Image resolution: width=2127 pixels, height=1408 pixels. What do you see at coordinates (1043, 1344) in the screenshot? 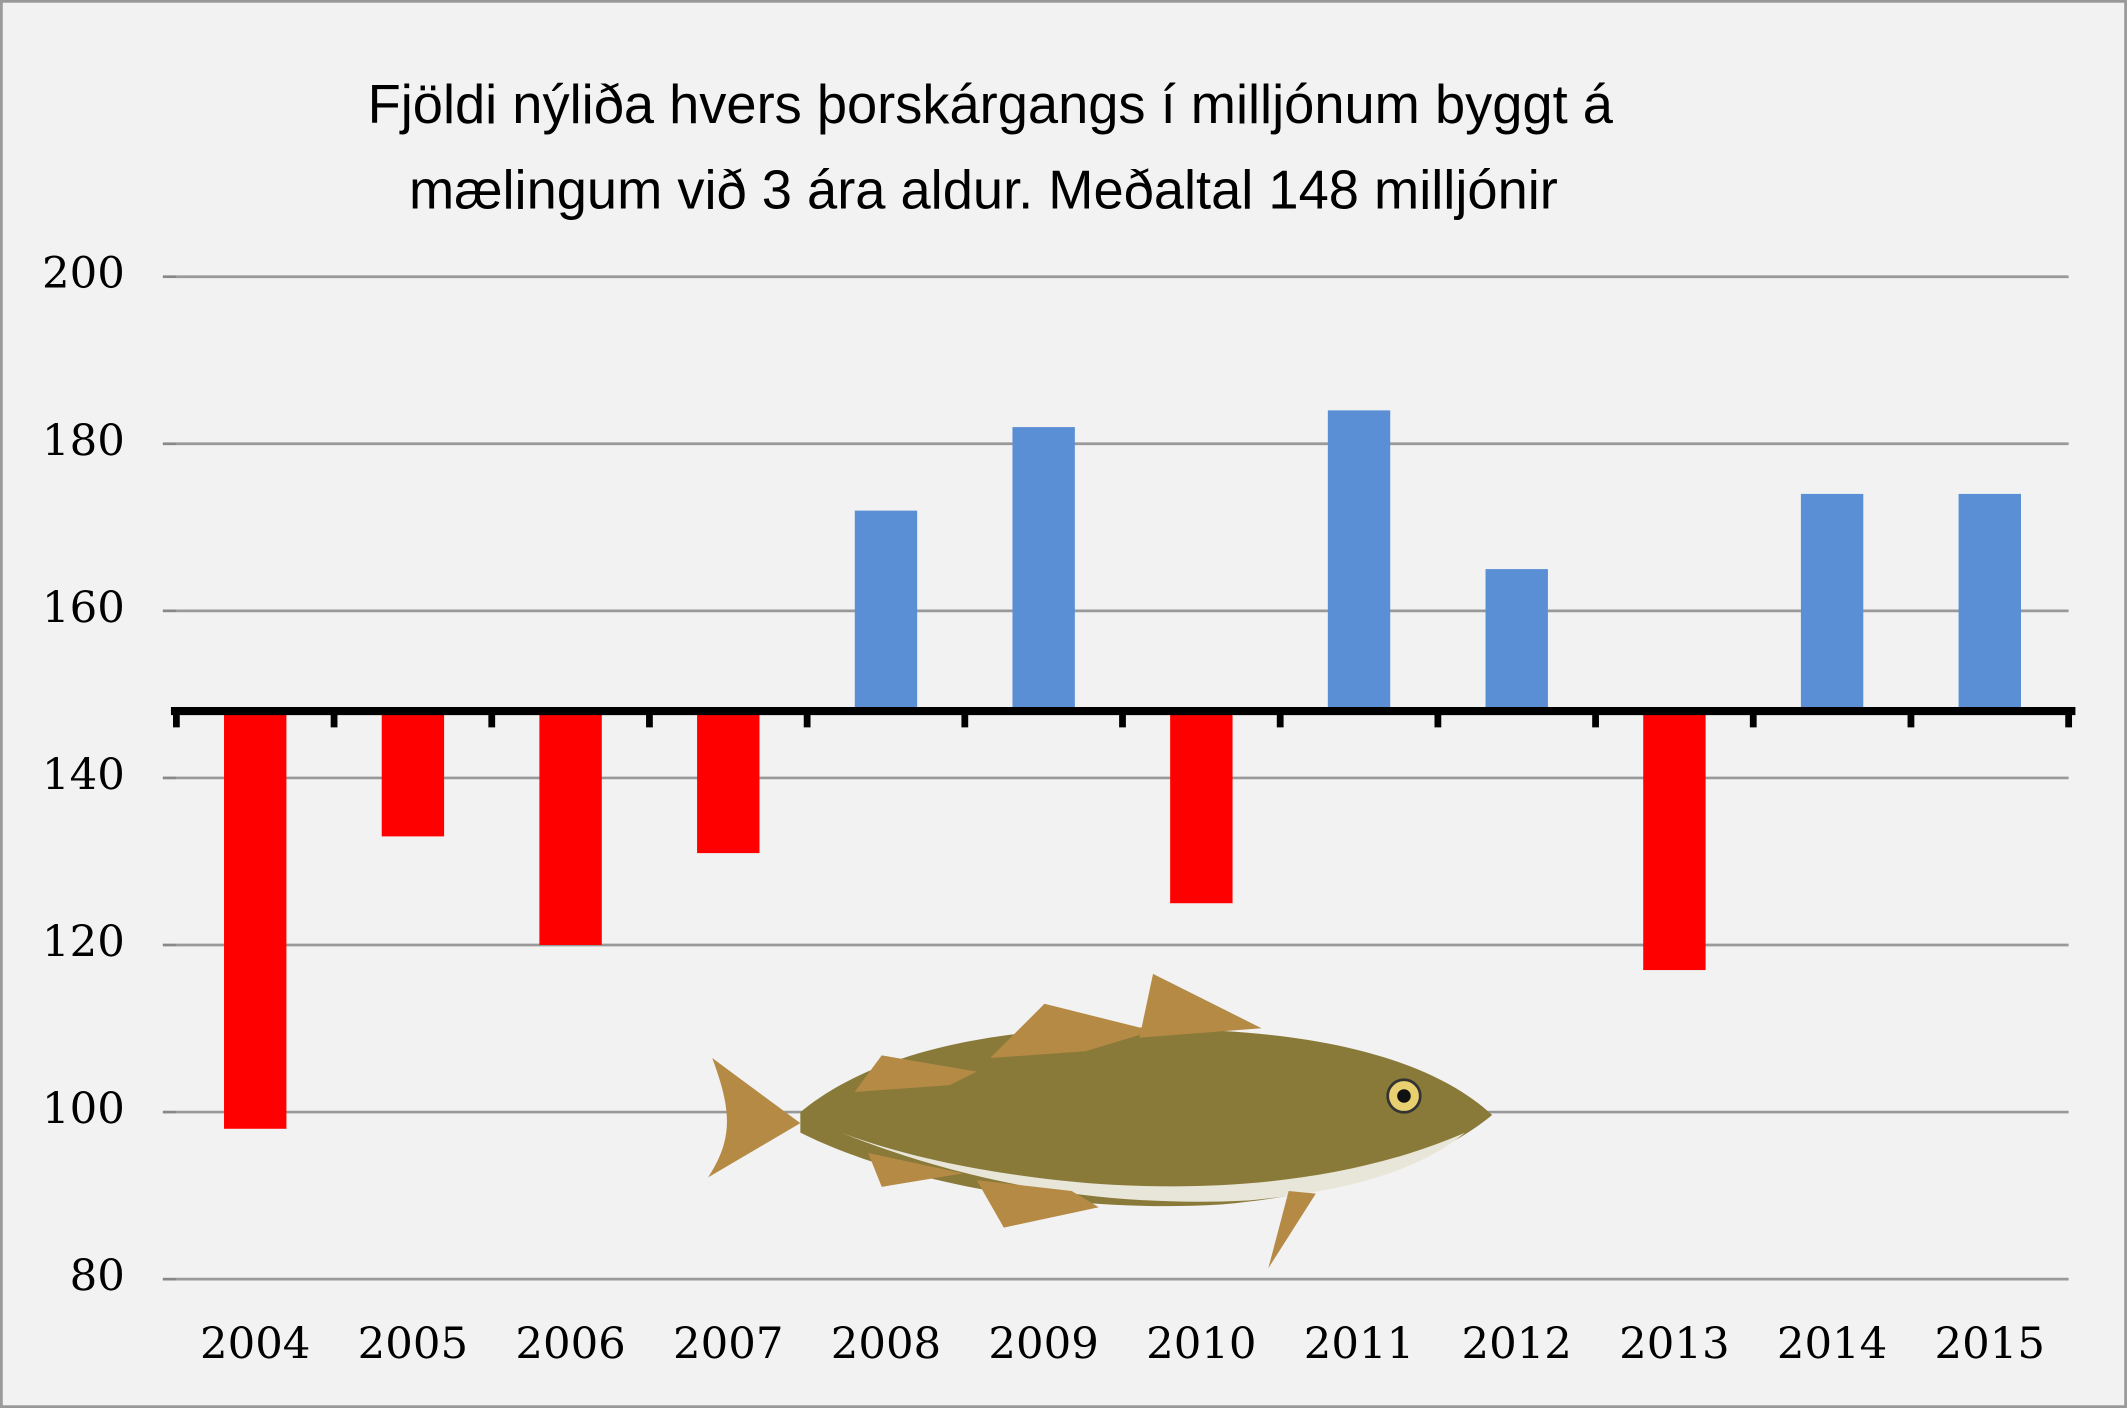
I see `x-tick-label: 2009` at bounding box center [1043, 1344].